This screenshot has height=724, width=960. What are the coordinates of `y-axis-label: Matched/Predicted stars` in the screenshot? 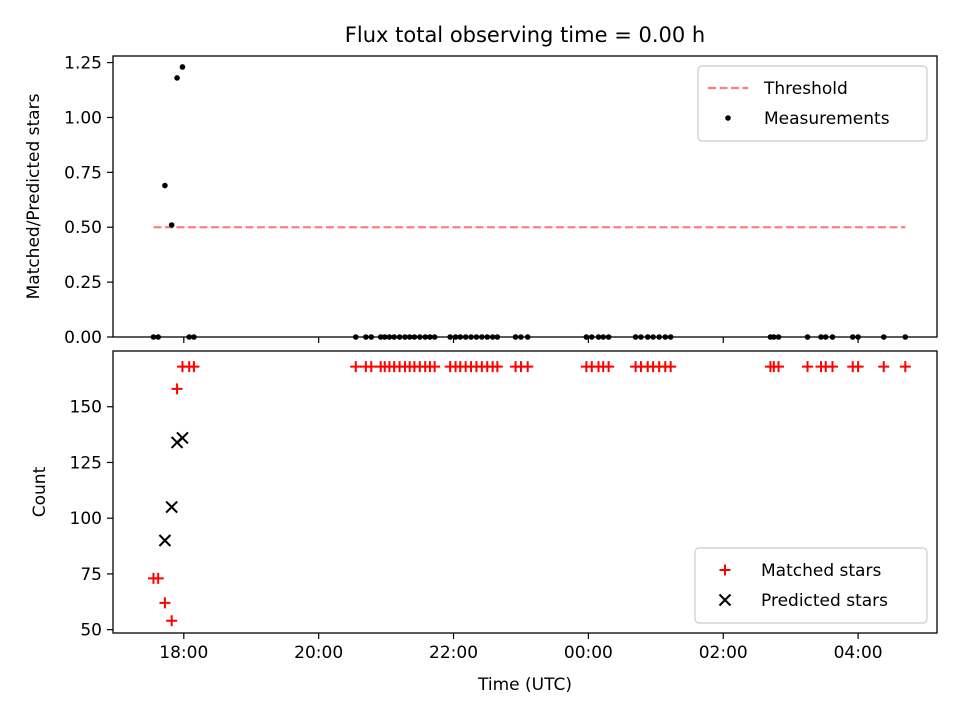 It's located at (34, 196).